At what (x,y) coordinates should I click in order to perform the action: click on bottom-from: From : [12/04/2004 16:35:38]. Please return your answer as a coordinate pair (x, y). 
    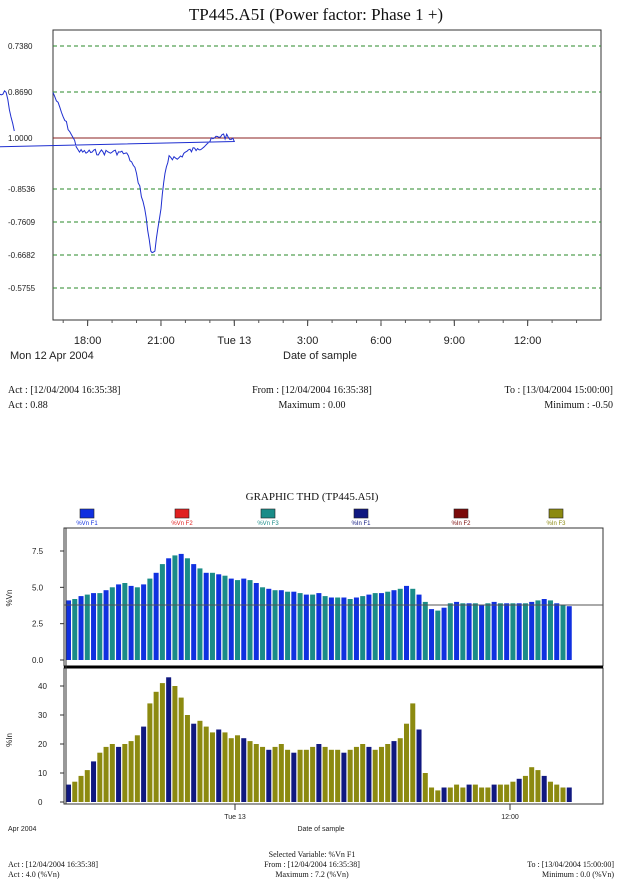
    Looking at the image, I should click on (312, 864).